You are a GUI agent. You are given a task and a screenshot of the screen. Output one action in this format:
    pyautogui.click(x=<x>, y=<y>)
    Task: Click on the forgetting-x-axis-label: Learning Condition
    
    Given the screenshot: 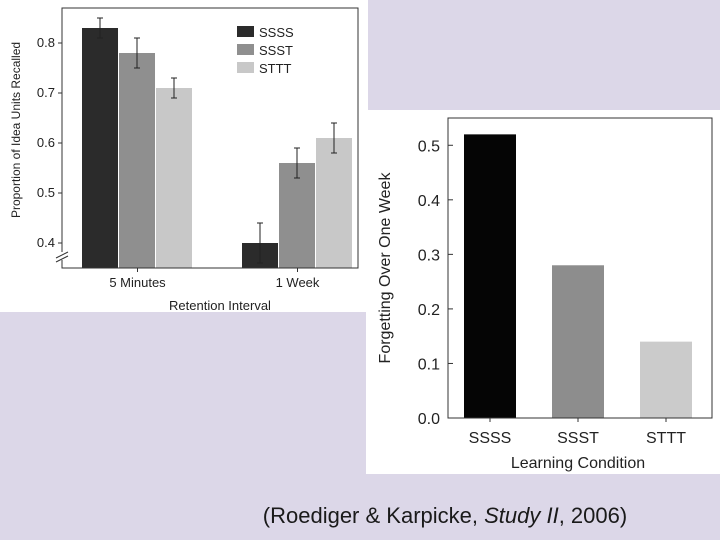 What is the action you would take?
    pyautogui.click(x=578, y=463)
    